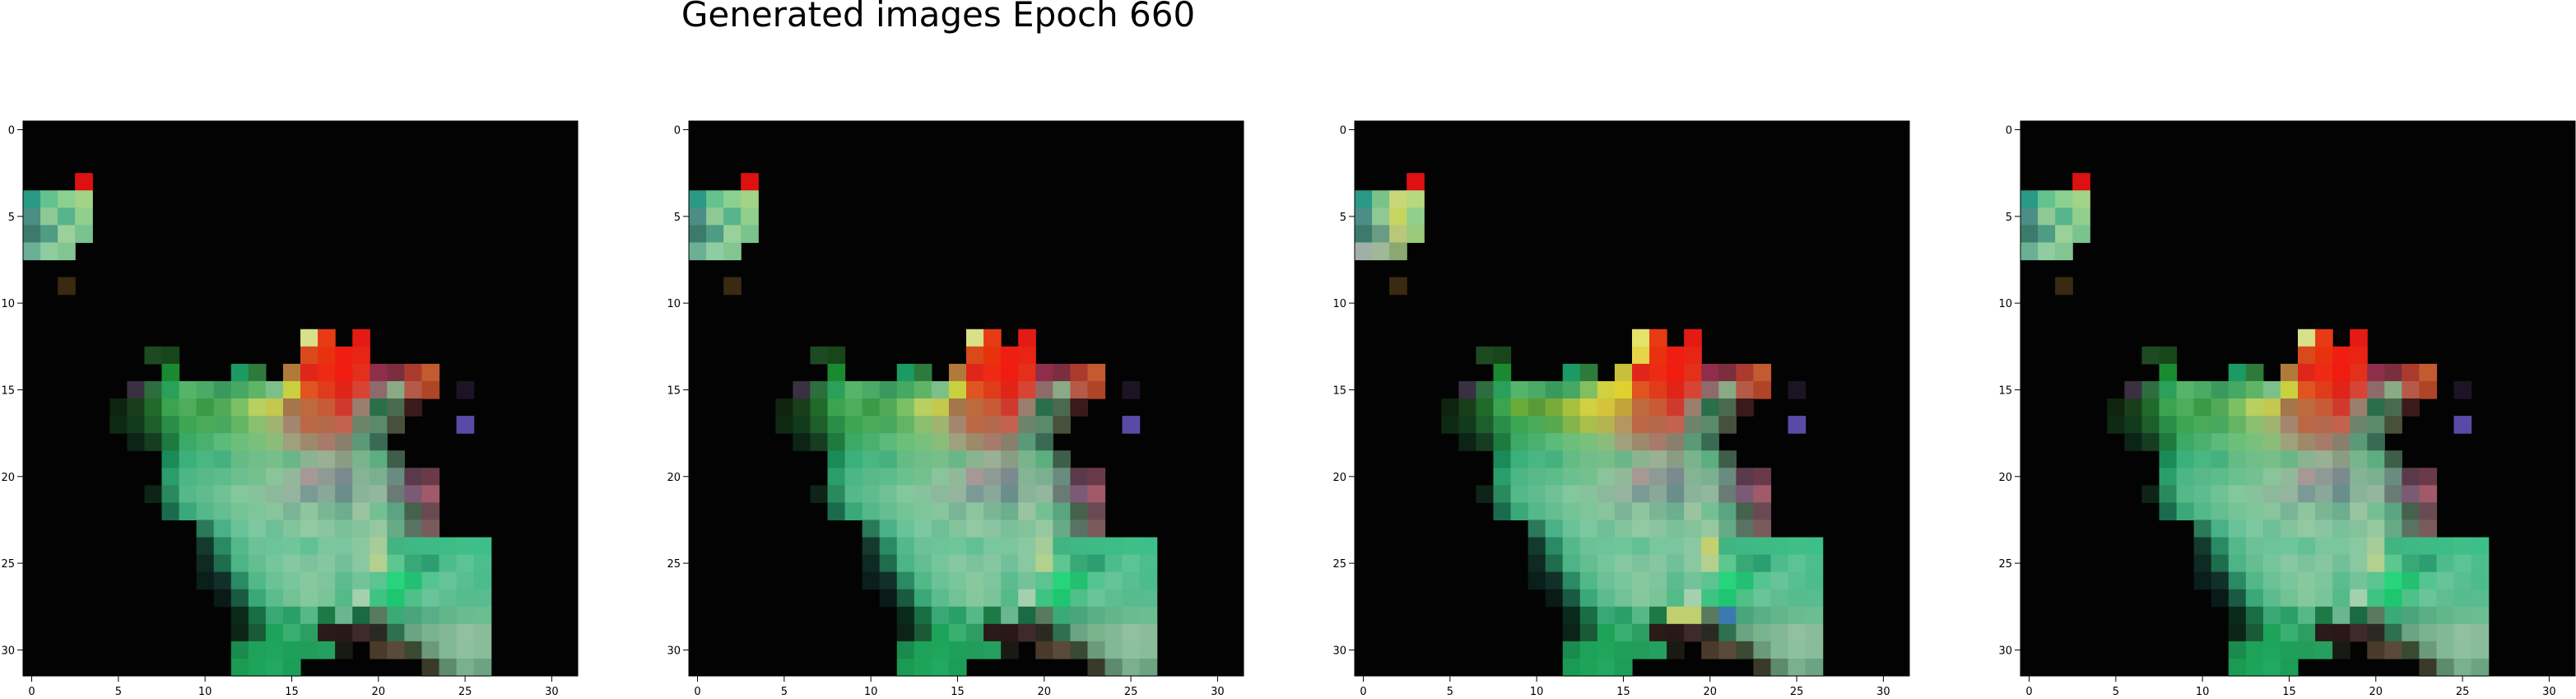  What do you see at coordinates (292, 691) in the screenshot?
I see `x-tick-label: 15` at bounding box center [292, 691].